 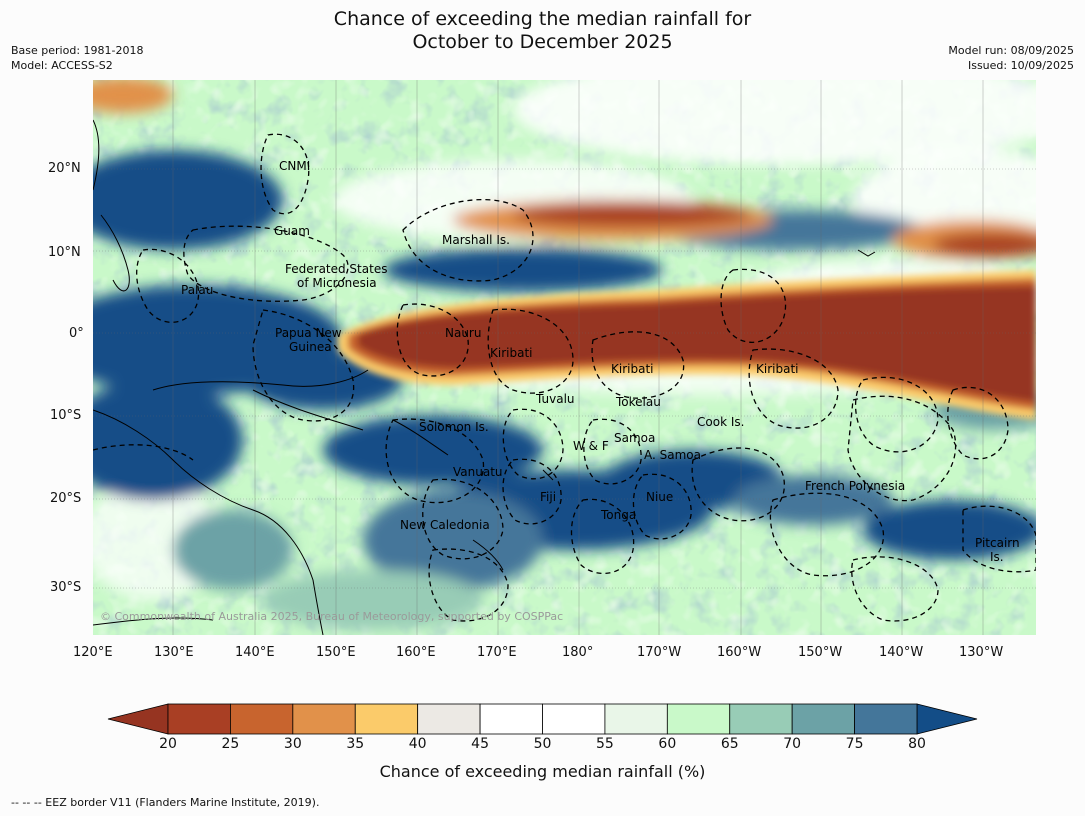 I want to click on label-palau: Palau, so click(x=197, y=290).